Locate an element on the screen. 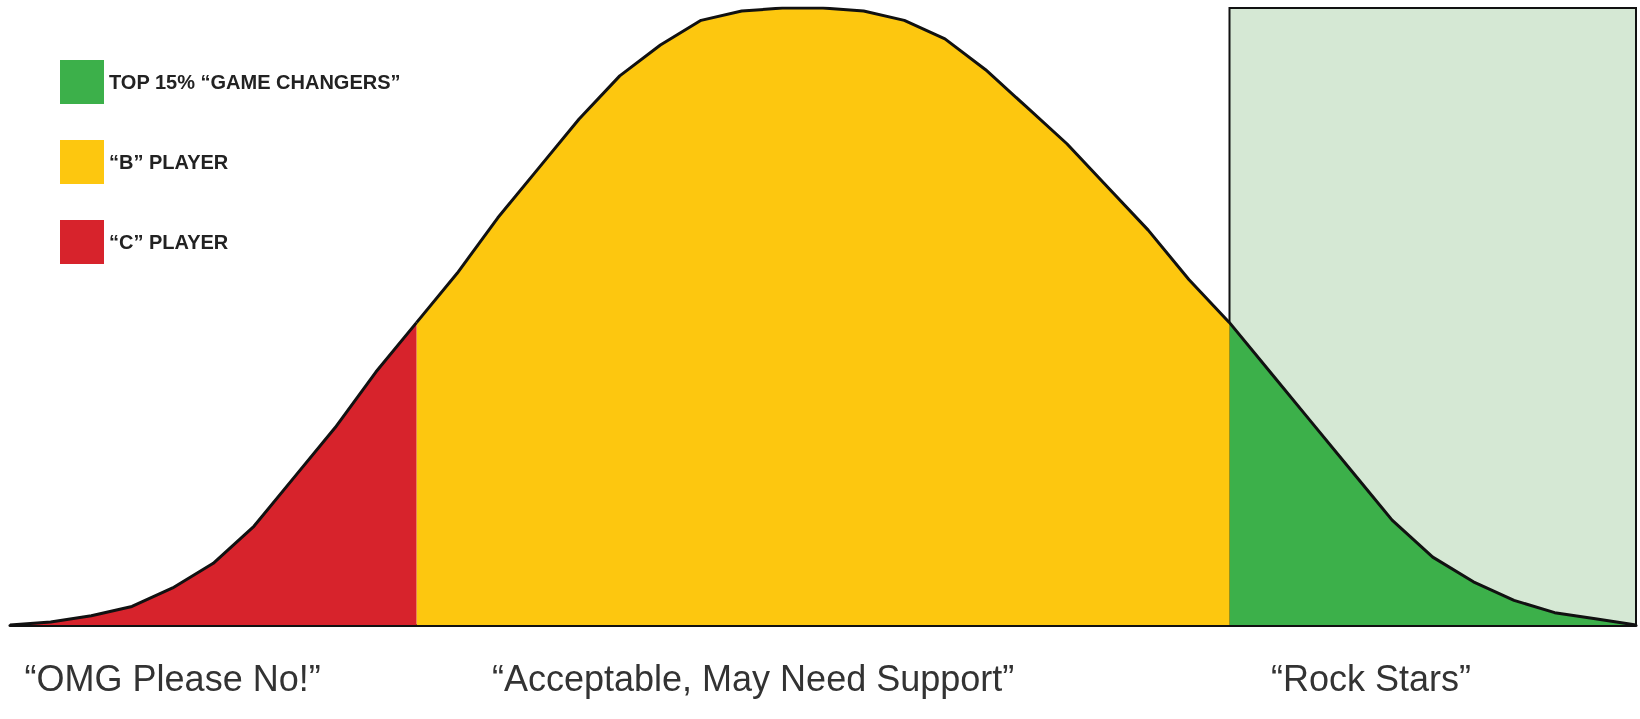 This screenshot has height=719, width=1640. text: “Acceptable, May Need Support” is located at coordinates (753, 678).